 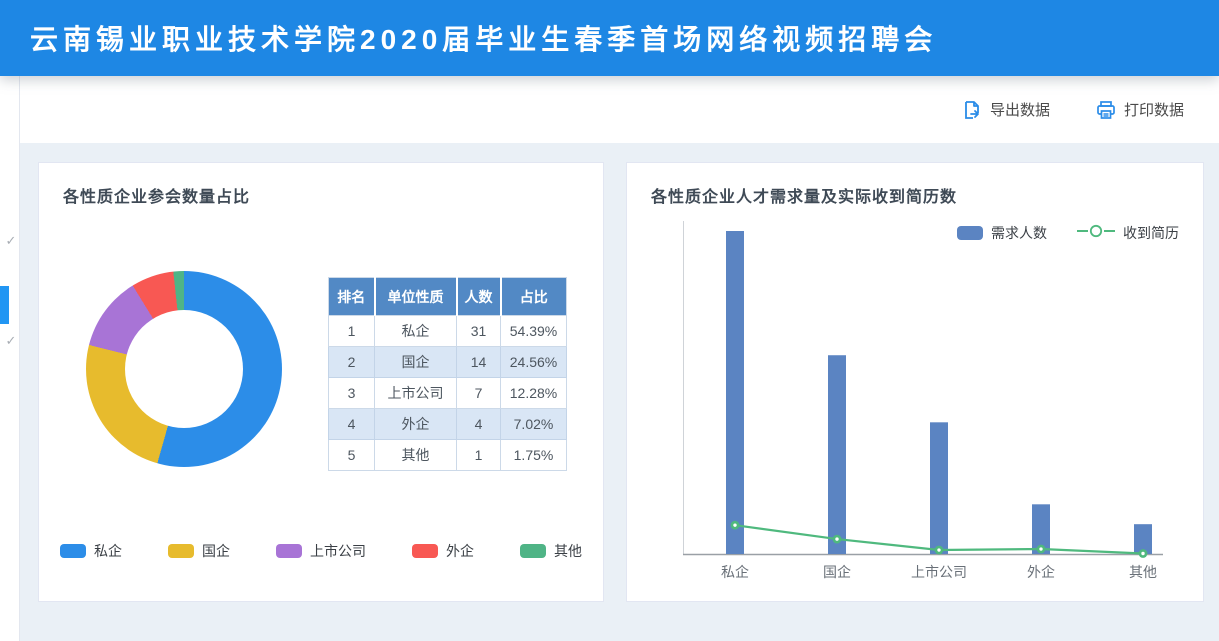 What do you see at coordinates (939, 488) in the screenshot?
I see `bar-上市公司` at bounding box center [939, 488].